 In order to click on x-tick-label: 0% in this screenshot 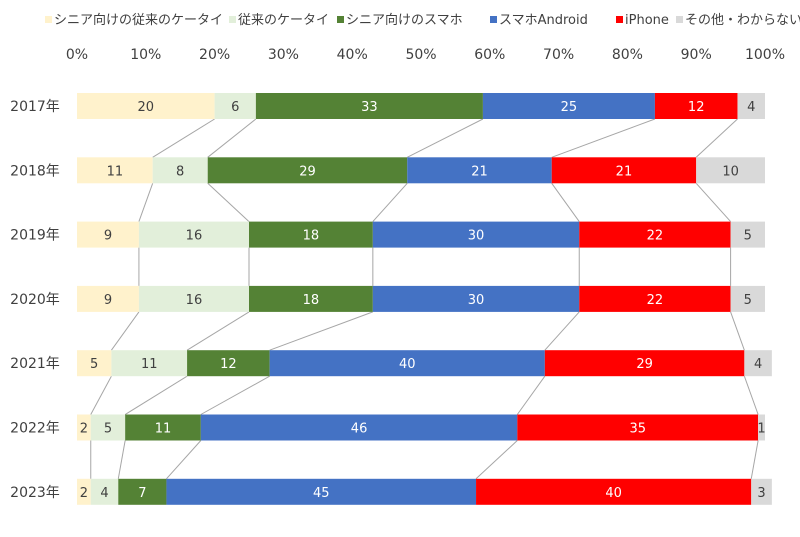, I will do `click(77, 55)`.